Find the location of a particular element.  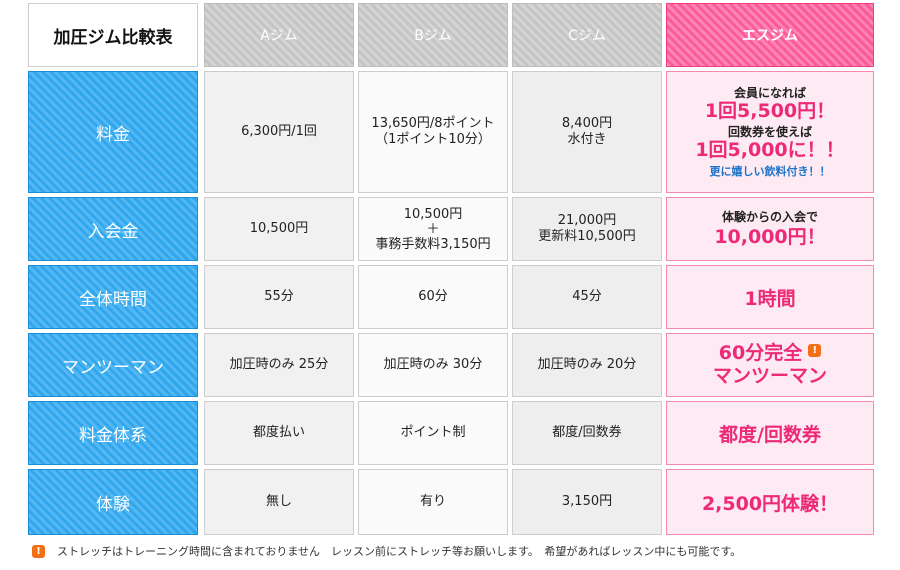

cell-text: 事務手数料3,150円 is located at coordinates (433, 244).